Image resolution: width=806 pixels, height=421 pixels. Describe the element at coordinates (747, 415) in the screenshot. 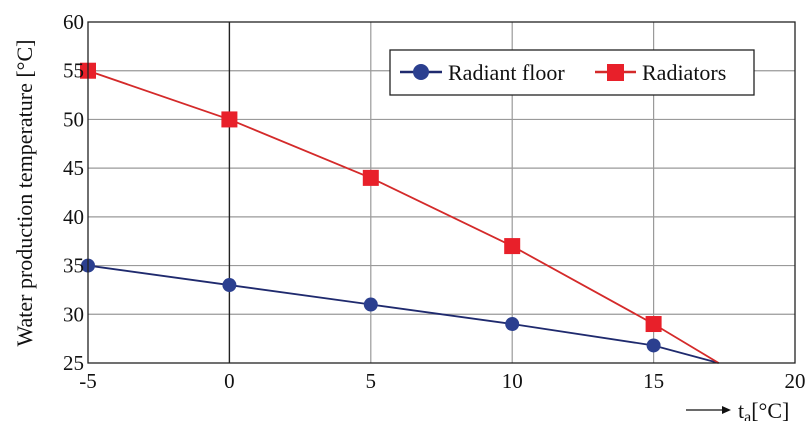

I see `x-axis-label-subscript: a` at that location.